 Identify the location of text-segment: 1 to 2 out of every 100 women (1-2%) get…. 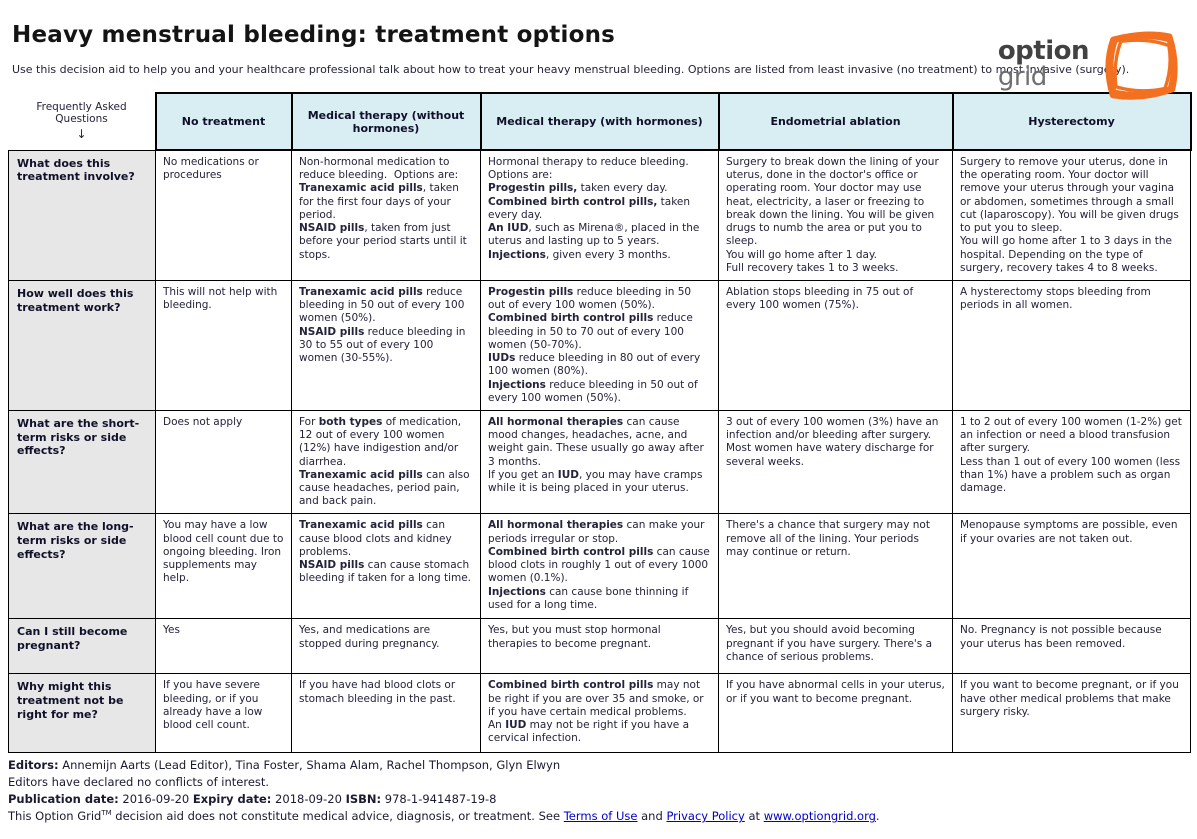
(1071, 455).